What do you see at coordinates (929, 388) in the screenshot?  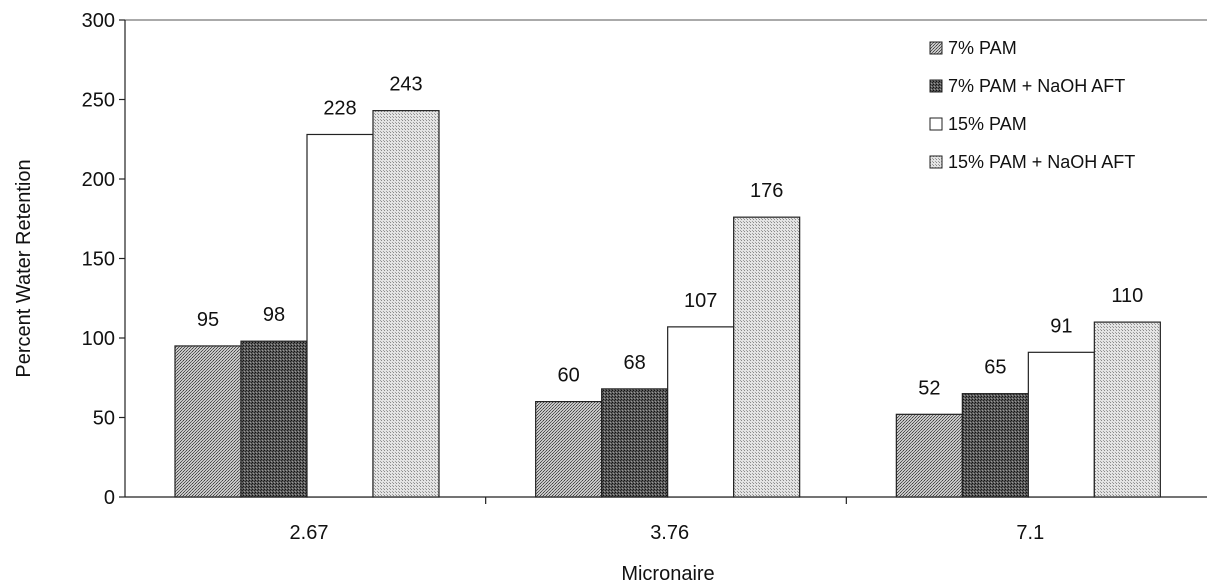 I see `data-label: 52` at bounding box center [929, 388].